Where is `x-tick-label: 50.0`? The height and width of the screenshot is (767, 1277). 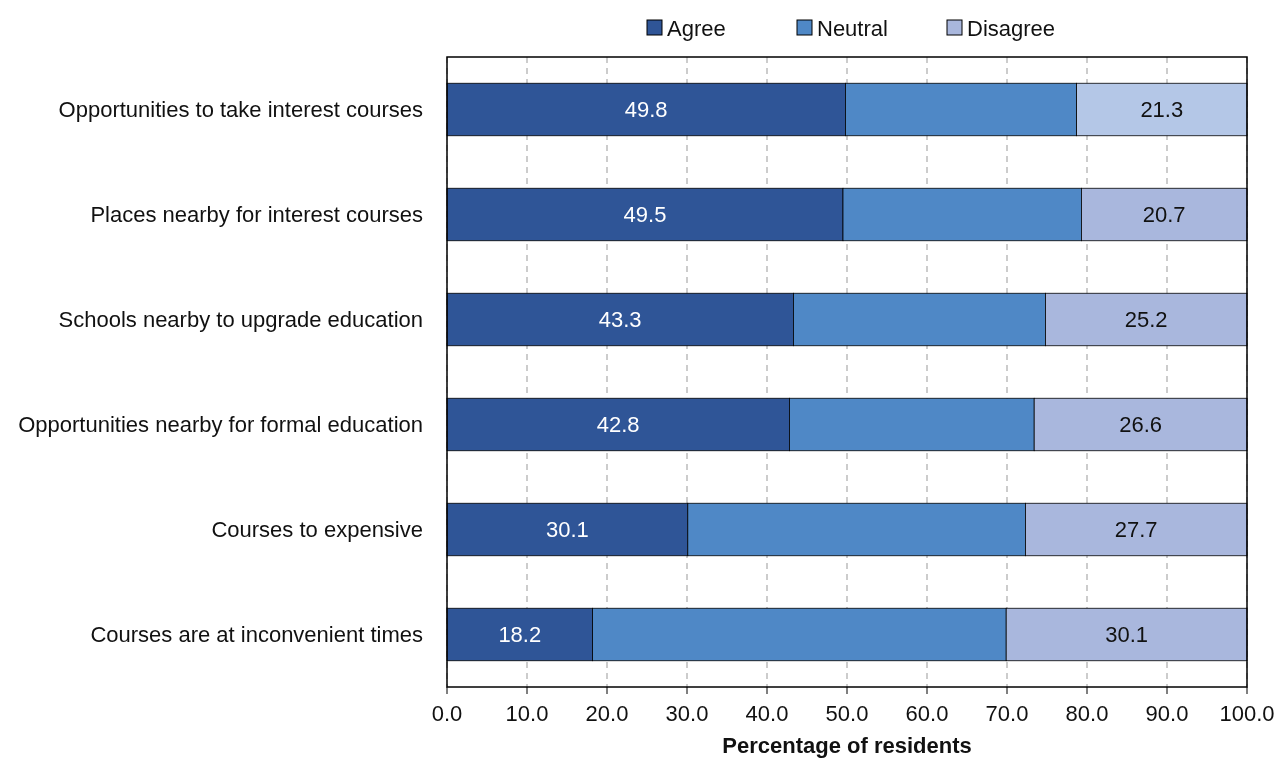 x-tick-label: 50.0 is located at coordinates (847, 713).